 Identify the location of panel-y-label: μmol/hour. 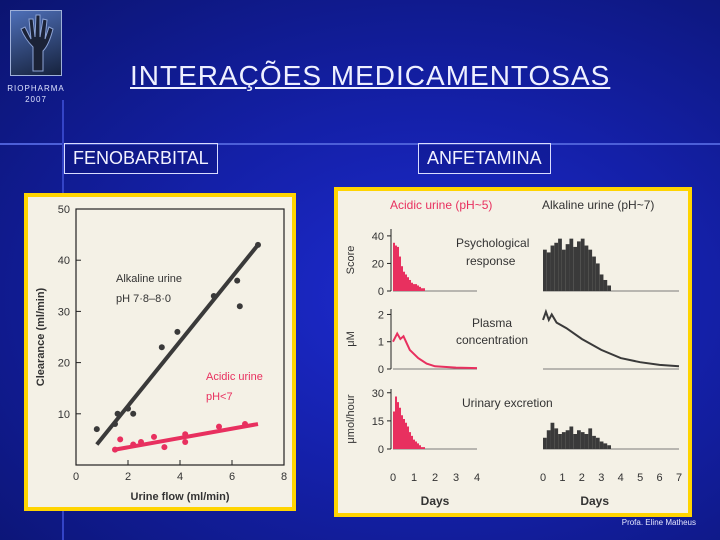
(351, 418).